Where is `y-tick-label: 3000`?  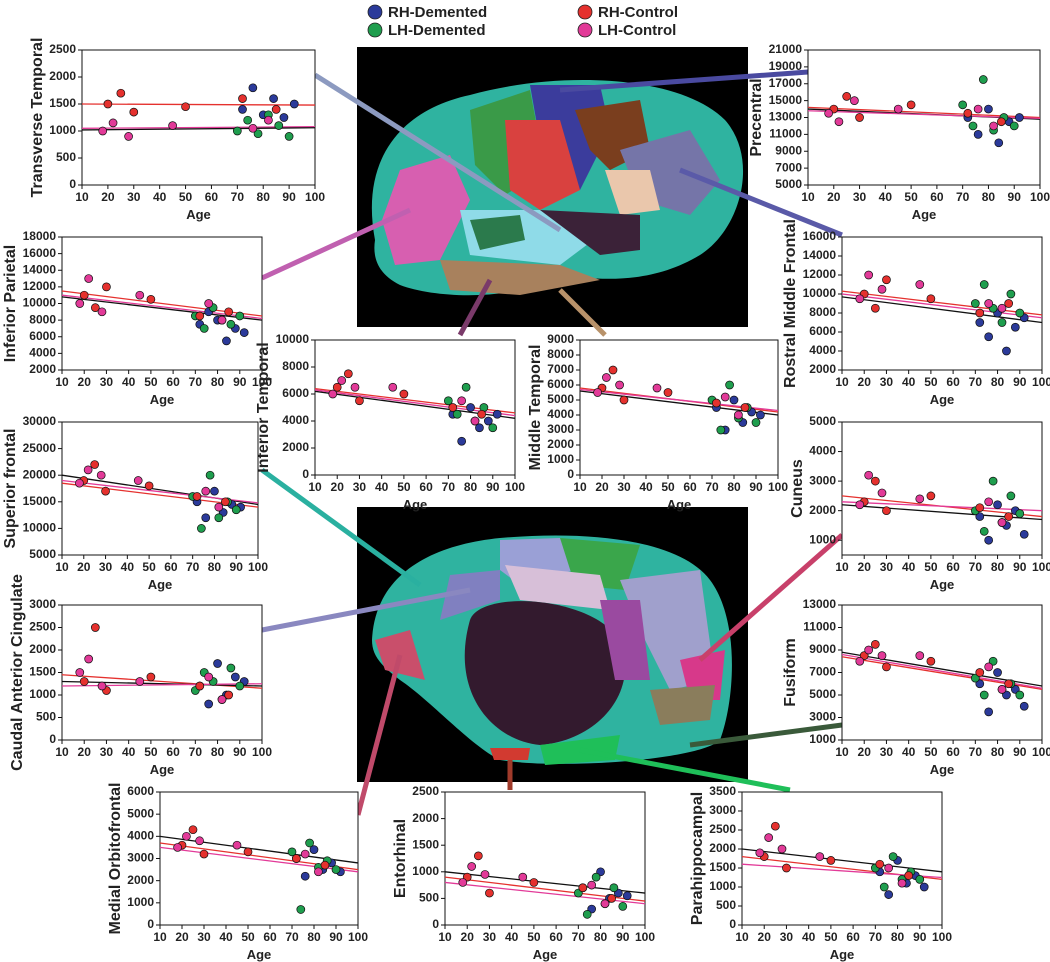 y-tick-label: 3000 is located at coordinates (822, 480).